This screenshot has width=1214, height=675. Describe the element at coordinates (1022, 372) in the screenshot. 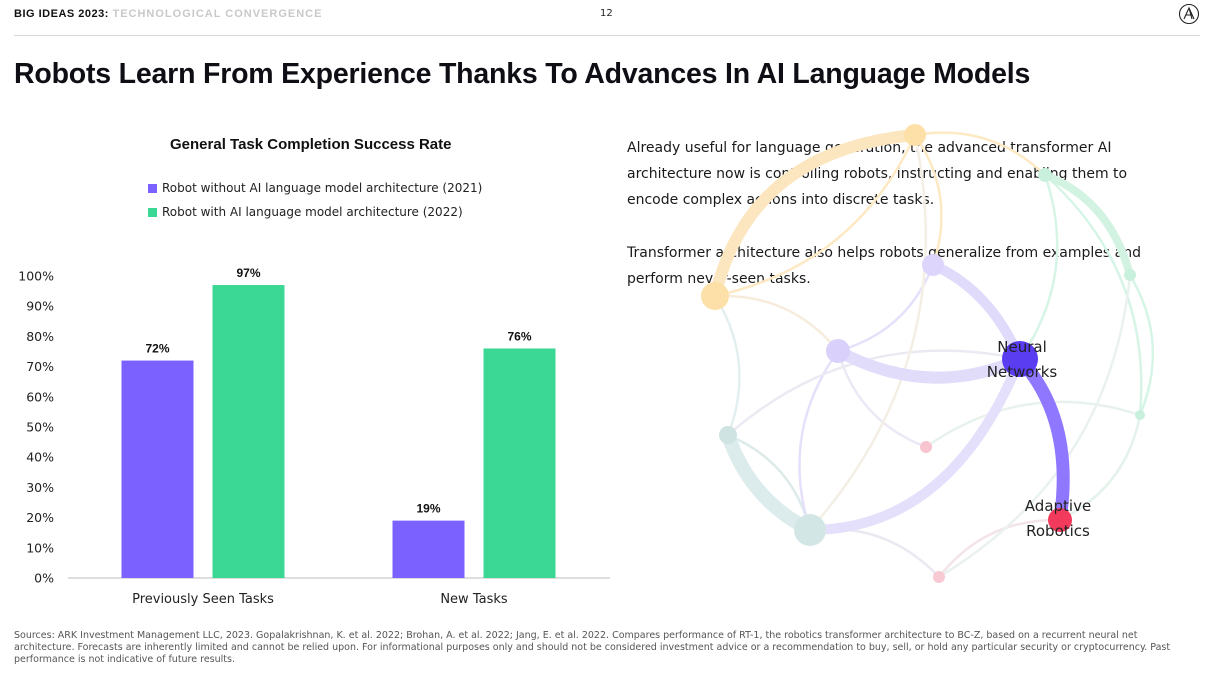

I see `label-line: Networks` at that location.